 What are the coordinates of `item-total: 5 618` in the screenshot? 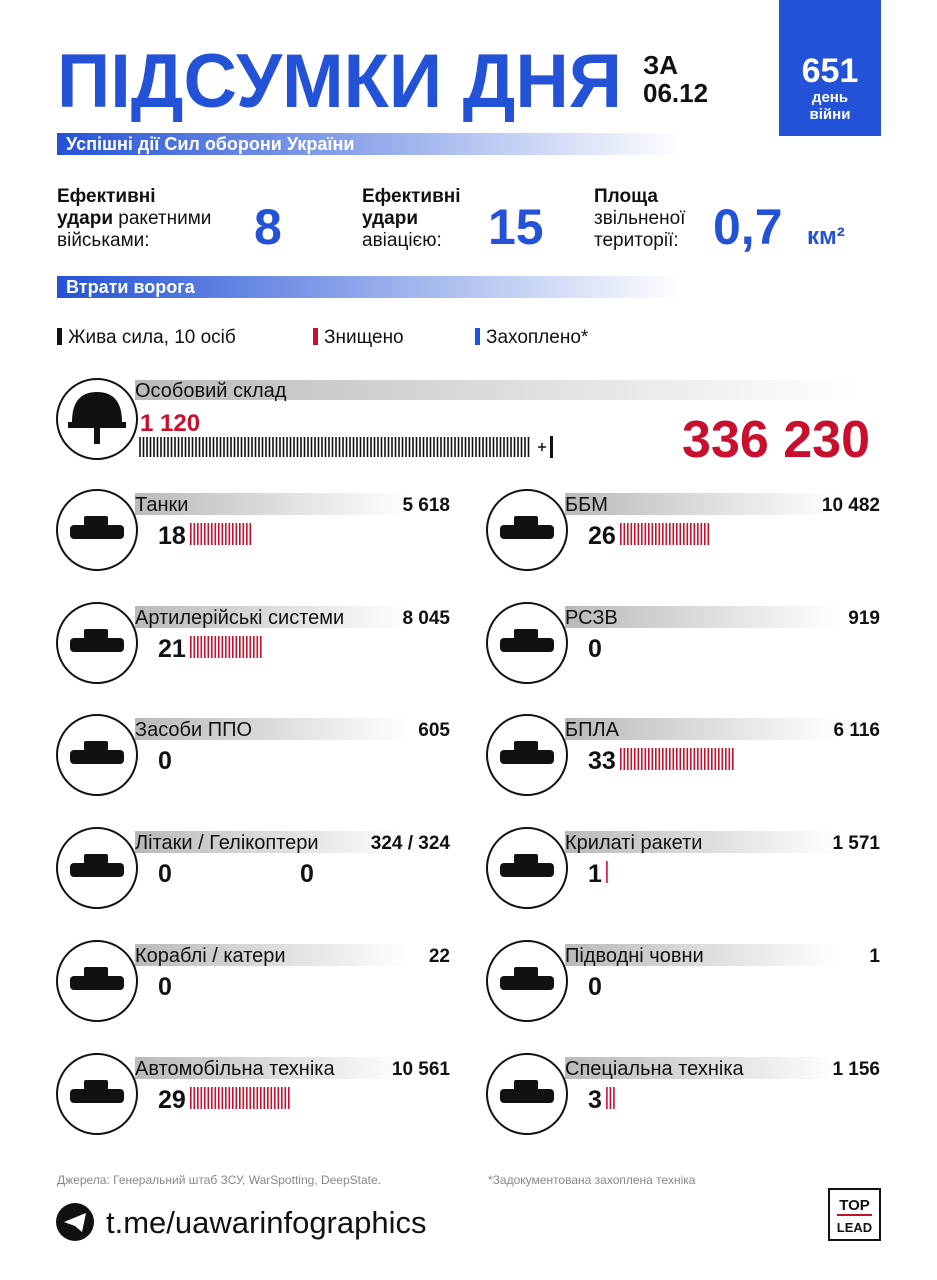 It's located at (426, 505).